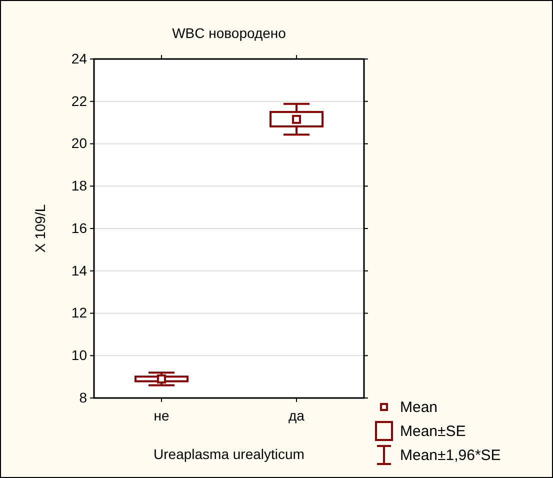  What do you see at coordinates (433, 431) in the screenshot?
I see `text: Mean±SE` at bounding box center [433, 431].